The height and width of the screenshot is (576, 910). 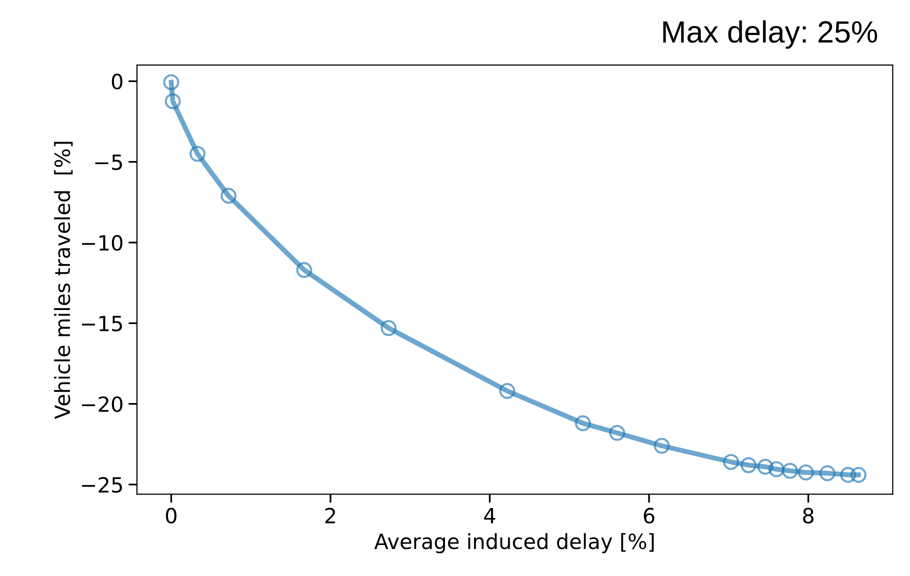 I want to click on y-axis-title: Vehicle miles traveled [%], so click(x=63, y=281).